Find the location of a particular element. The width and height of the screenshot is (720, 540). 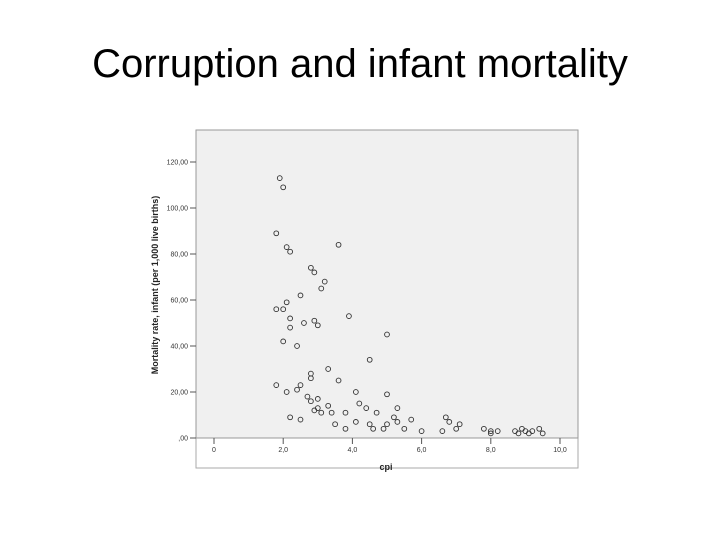

slide-title: Corruption and infant mortality is located at coordinates (360, 64).